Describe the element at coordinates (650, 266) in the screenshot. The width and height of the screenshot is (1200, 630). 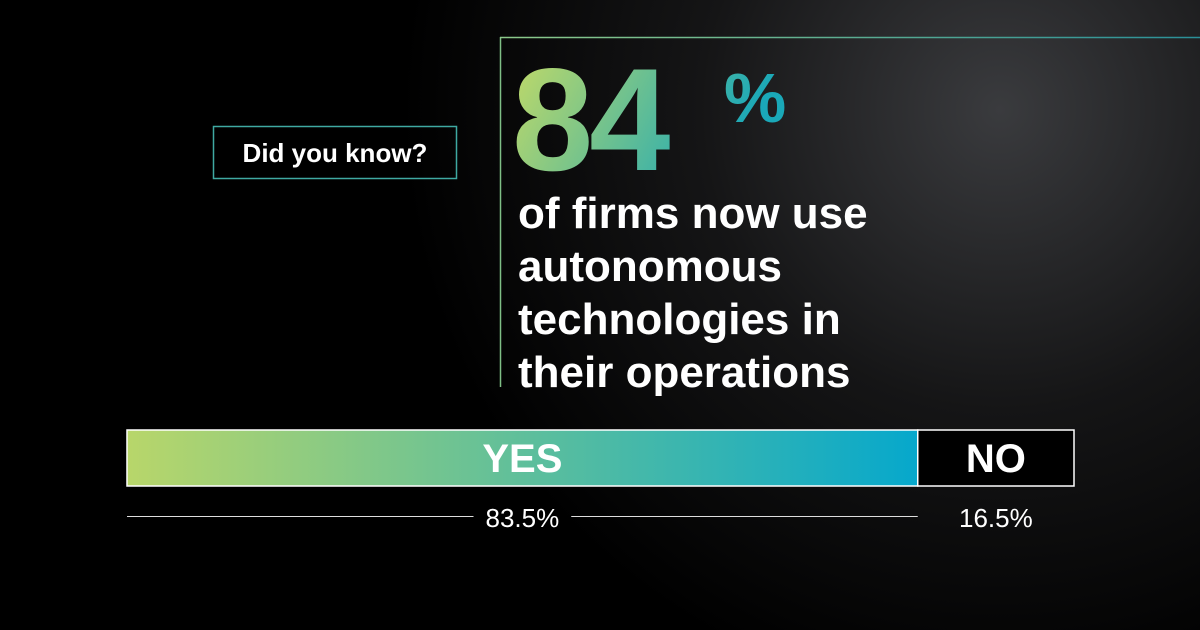
I see `headline-line: autonomous` at that location.